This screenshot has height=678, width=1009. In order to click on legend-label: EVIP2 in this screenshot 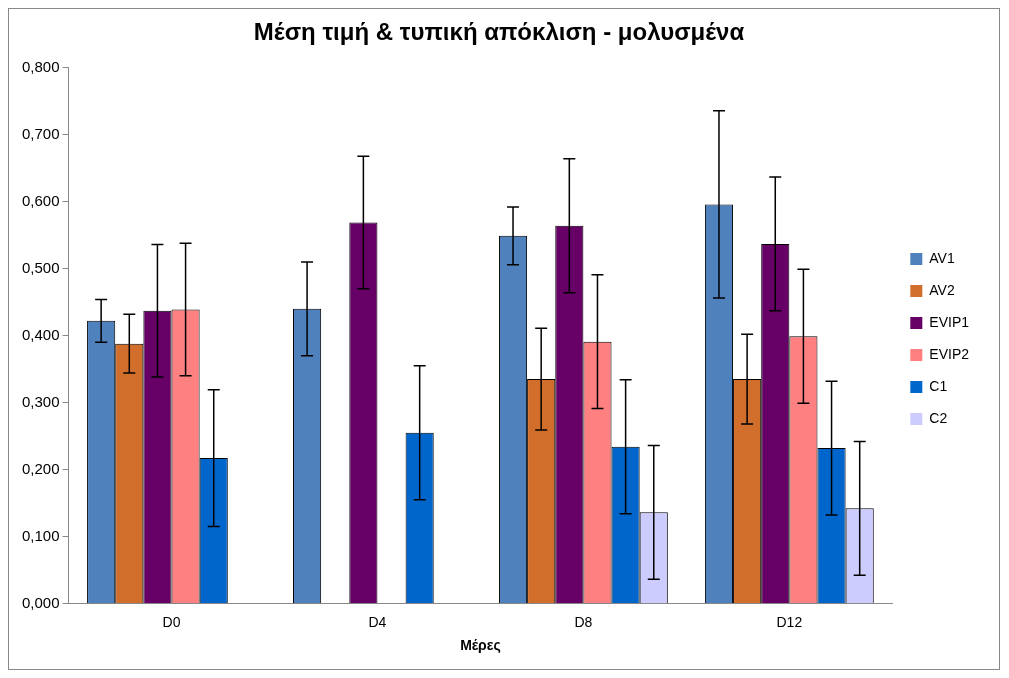, I will do `click(949, 353)`.